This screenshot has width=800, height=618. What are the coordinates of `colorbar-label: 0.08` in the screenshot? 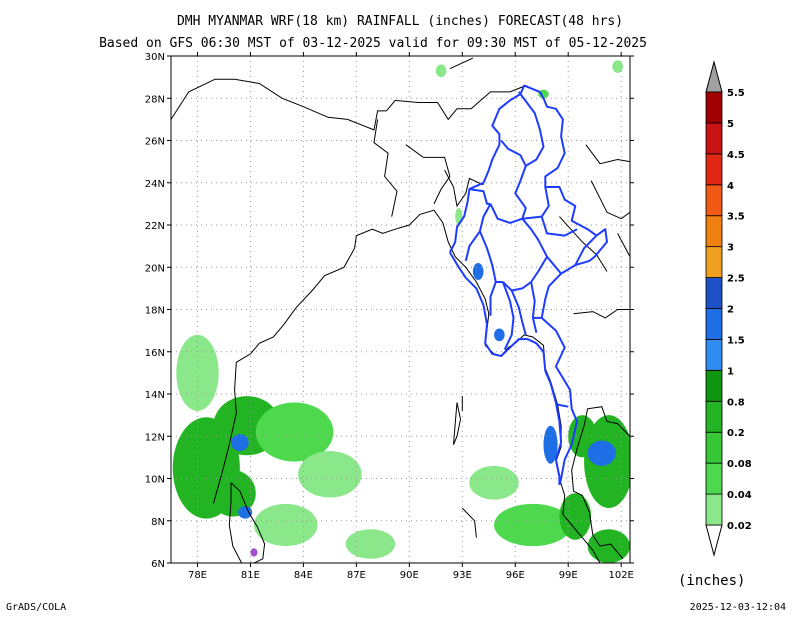 It's located at (739, 464).